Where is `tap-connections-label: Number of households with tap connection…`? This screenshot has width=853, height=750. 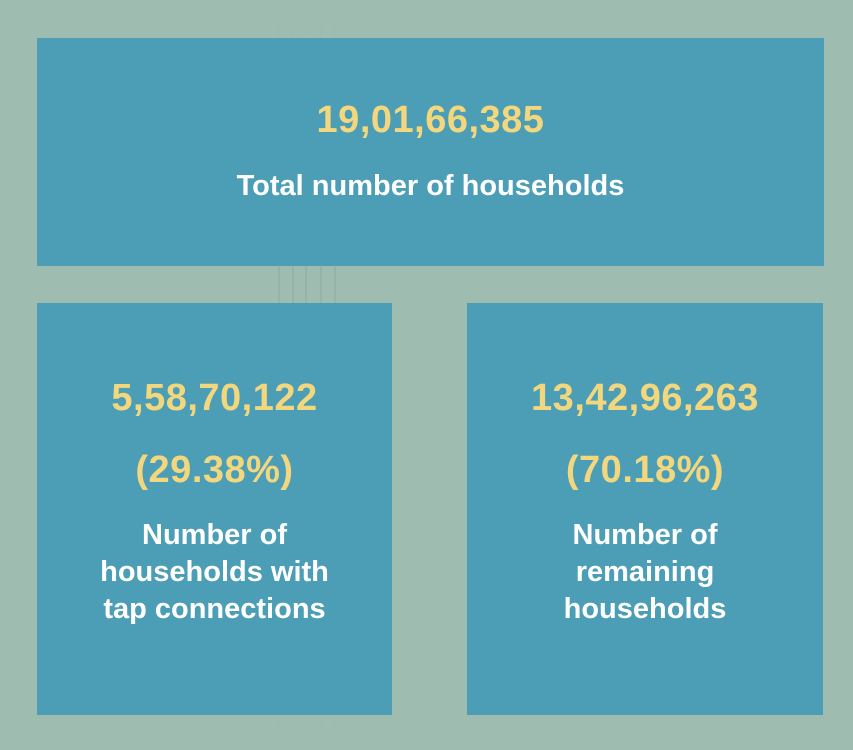
tap-connections-label: Number of households with tap connection… is located at coordinates (214, 572).